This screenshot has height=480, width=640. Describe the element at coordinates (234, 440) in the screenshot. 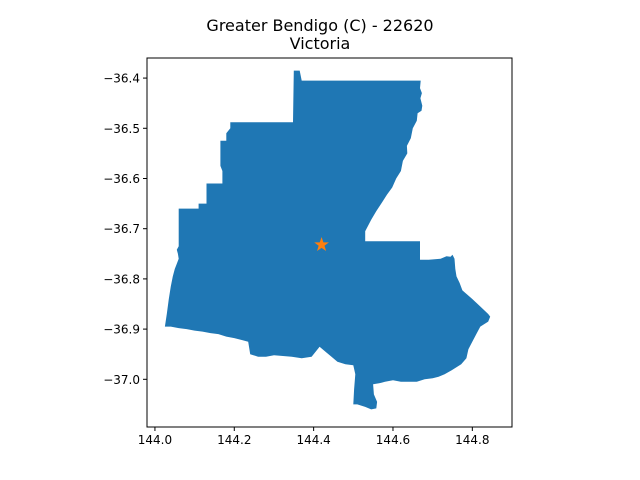

I see `x-tick-label: 144.2` at that location.